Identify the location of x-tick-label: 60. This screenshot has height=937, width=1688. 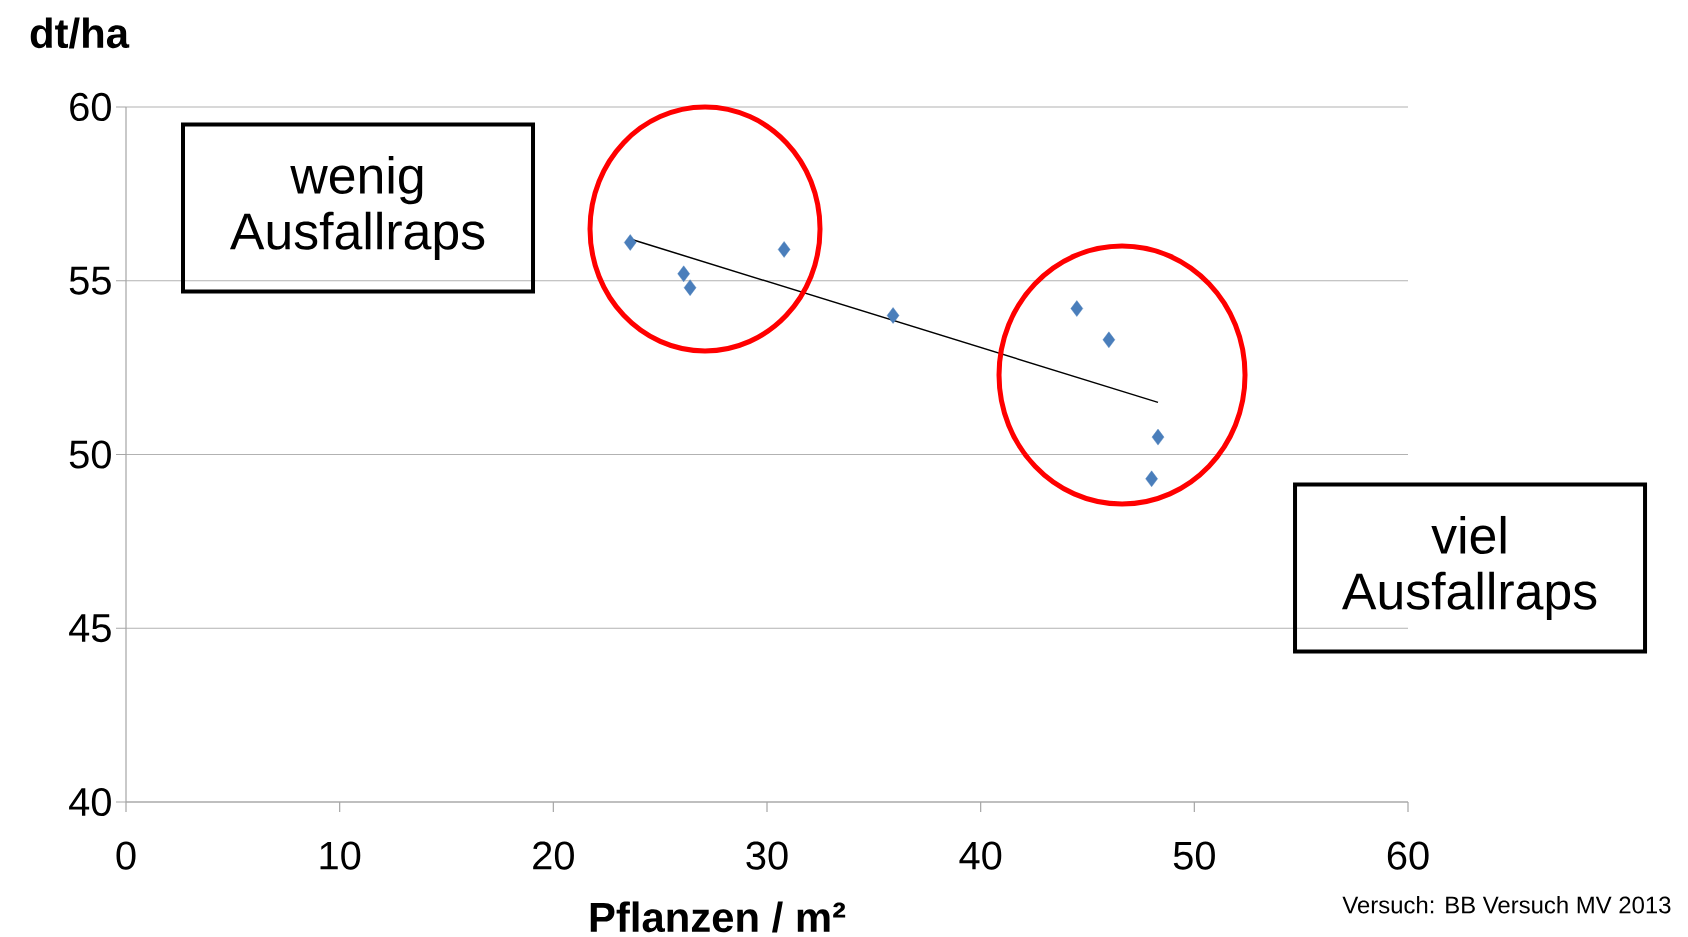
(1408, 855).